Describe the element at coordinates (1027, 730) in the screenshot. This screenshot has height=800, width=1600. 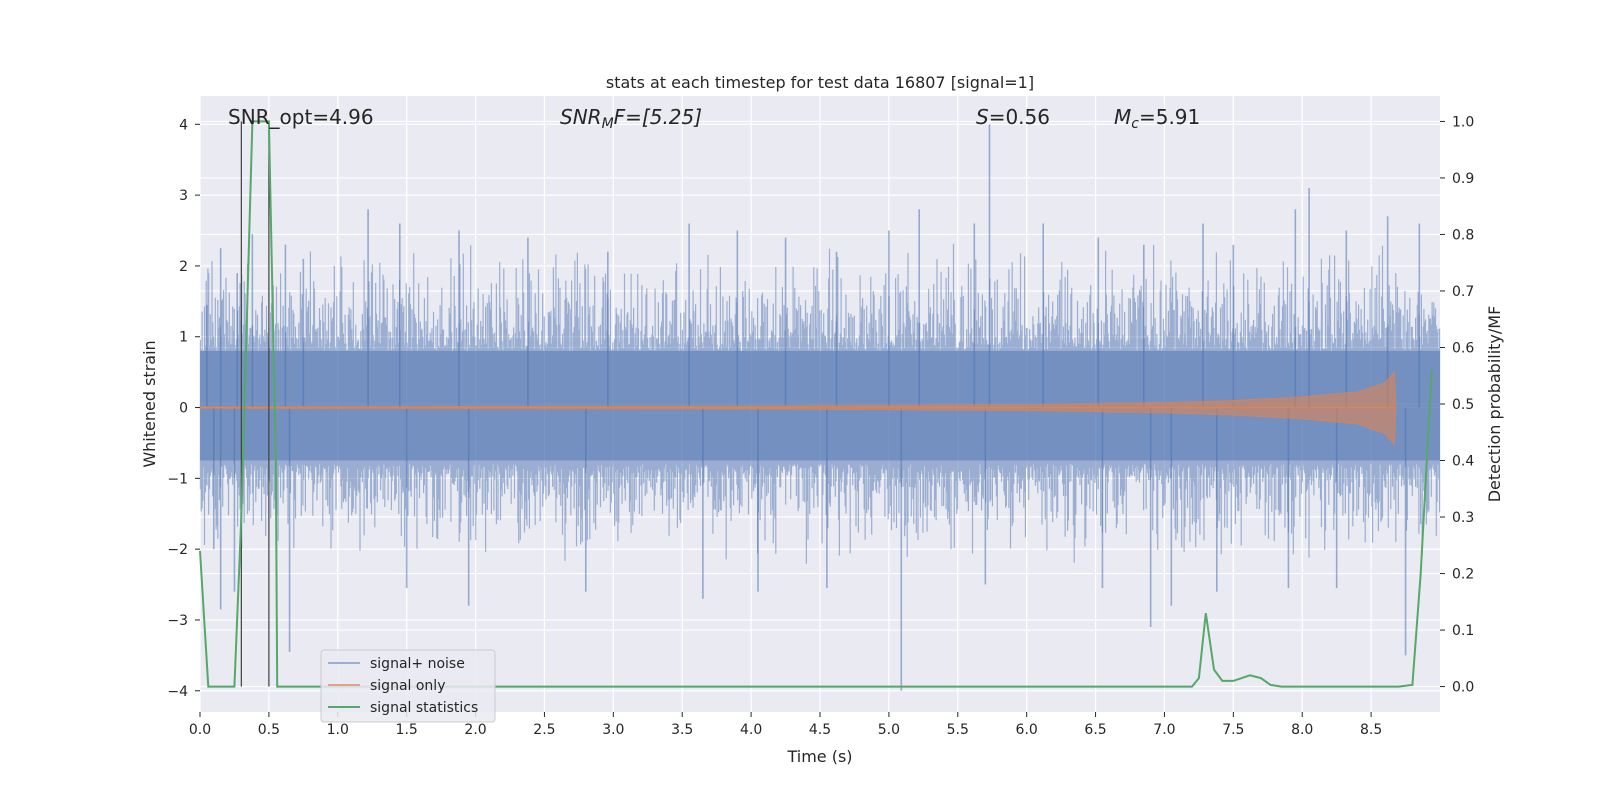
I see `x-tick-label-12: 6.0` at that location.